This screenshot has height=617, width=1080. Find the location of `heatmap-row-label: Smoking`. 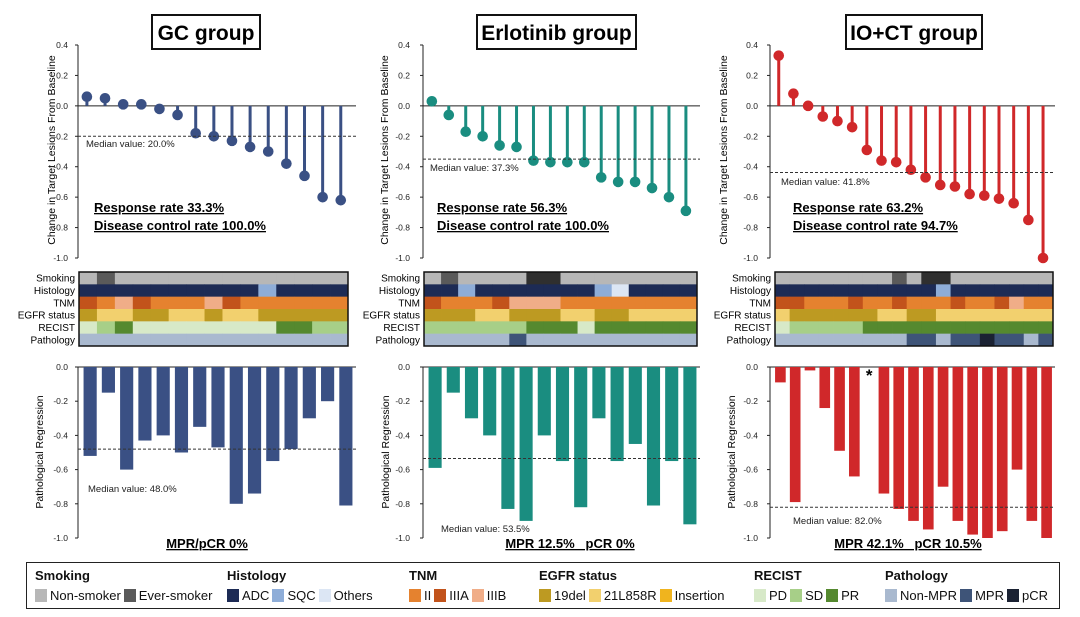

heatmap-row-label: Smoking is located at coordinates (55, 279).